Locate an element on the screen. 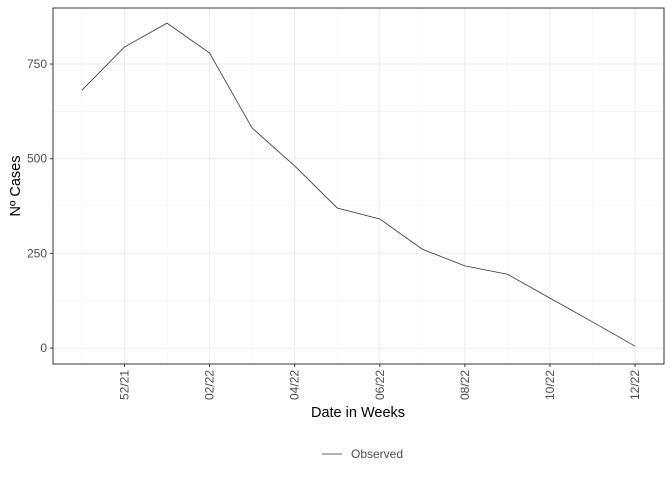 The height and width of the screenshot is (485, 672). y-tick-label: 750 is located at coordinates (37, 64).